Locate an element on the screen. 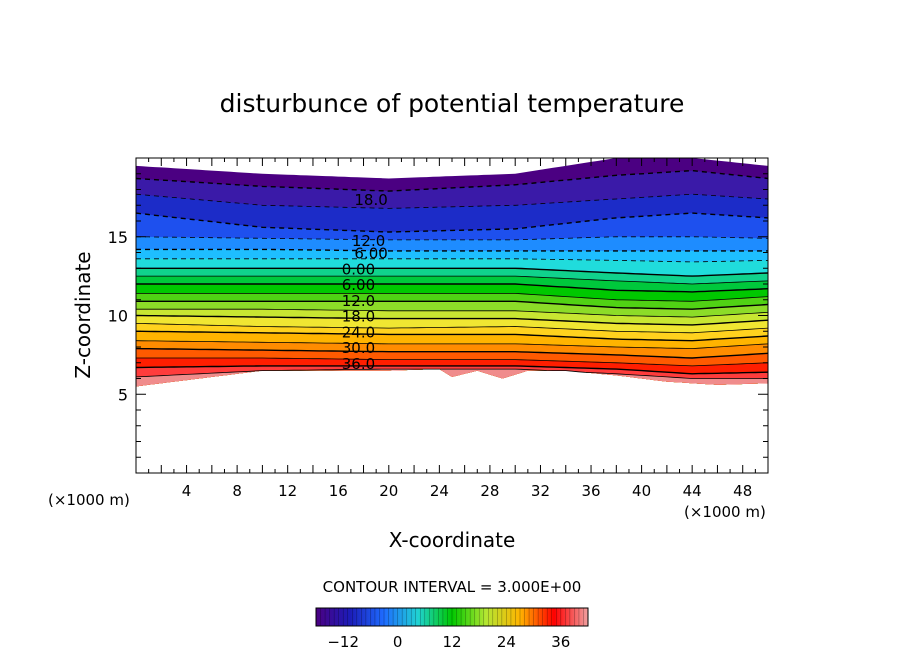 The image size is (904, 654). contour-line--18 is located at coordinates (452, 180).